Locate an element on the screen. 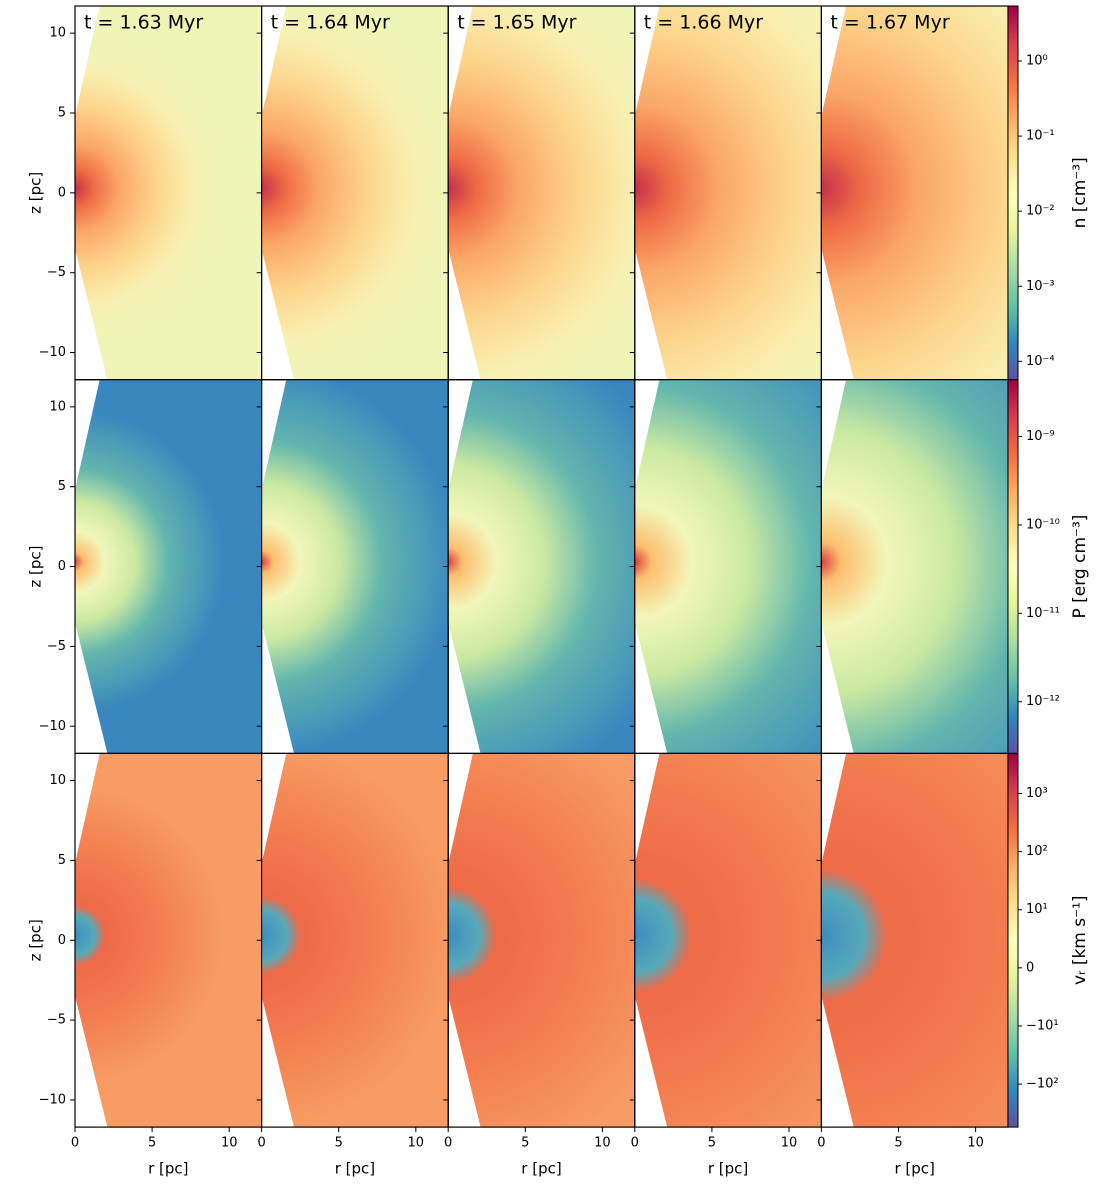 The width and height of the screenshot is (1097, 1184). colorbar-tick-label: 10² is located at coordinates (1037, 851).